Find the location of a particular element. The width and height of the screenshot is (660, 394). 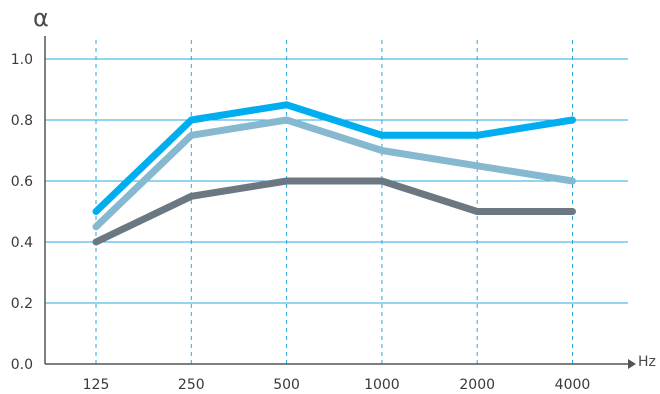

y-tick-label: 0.2 is located at coordinates (22, 304).